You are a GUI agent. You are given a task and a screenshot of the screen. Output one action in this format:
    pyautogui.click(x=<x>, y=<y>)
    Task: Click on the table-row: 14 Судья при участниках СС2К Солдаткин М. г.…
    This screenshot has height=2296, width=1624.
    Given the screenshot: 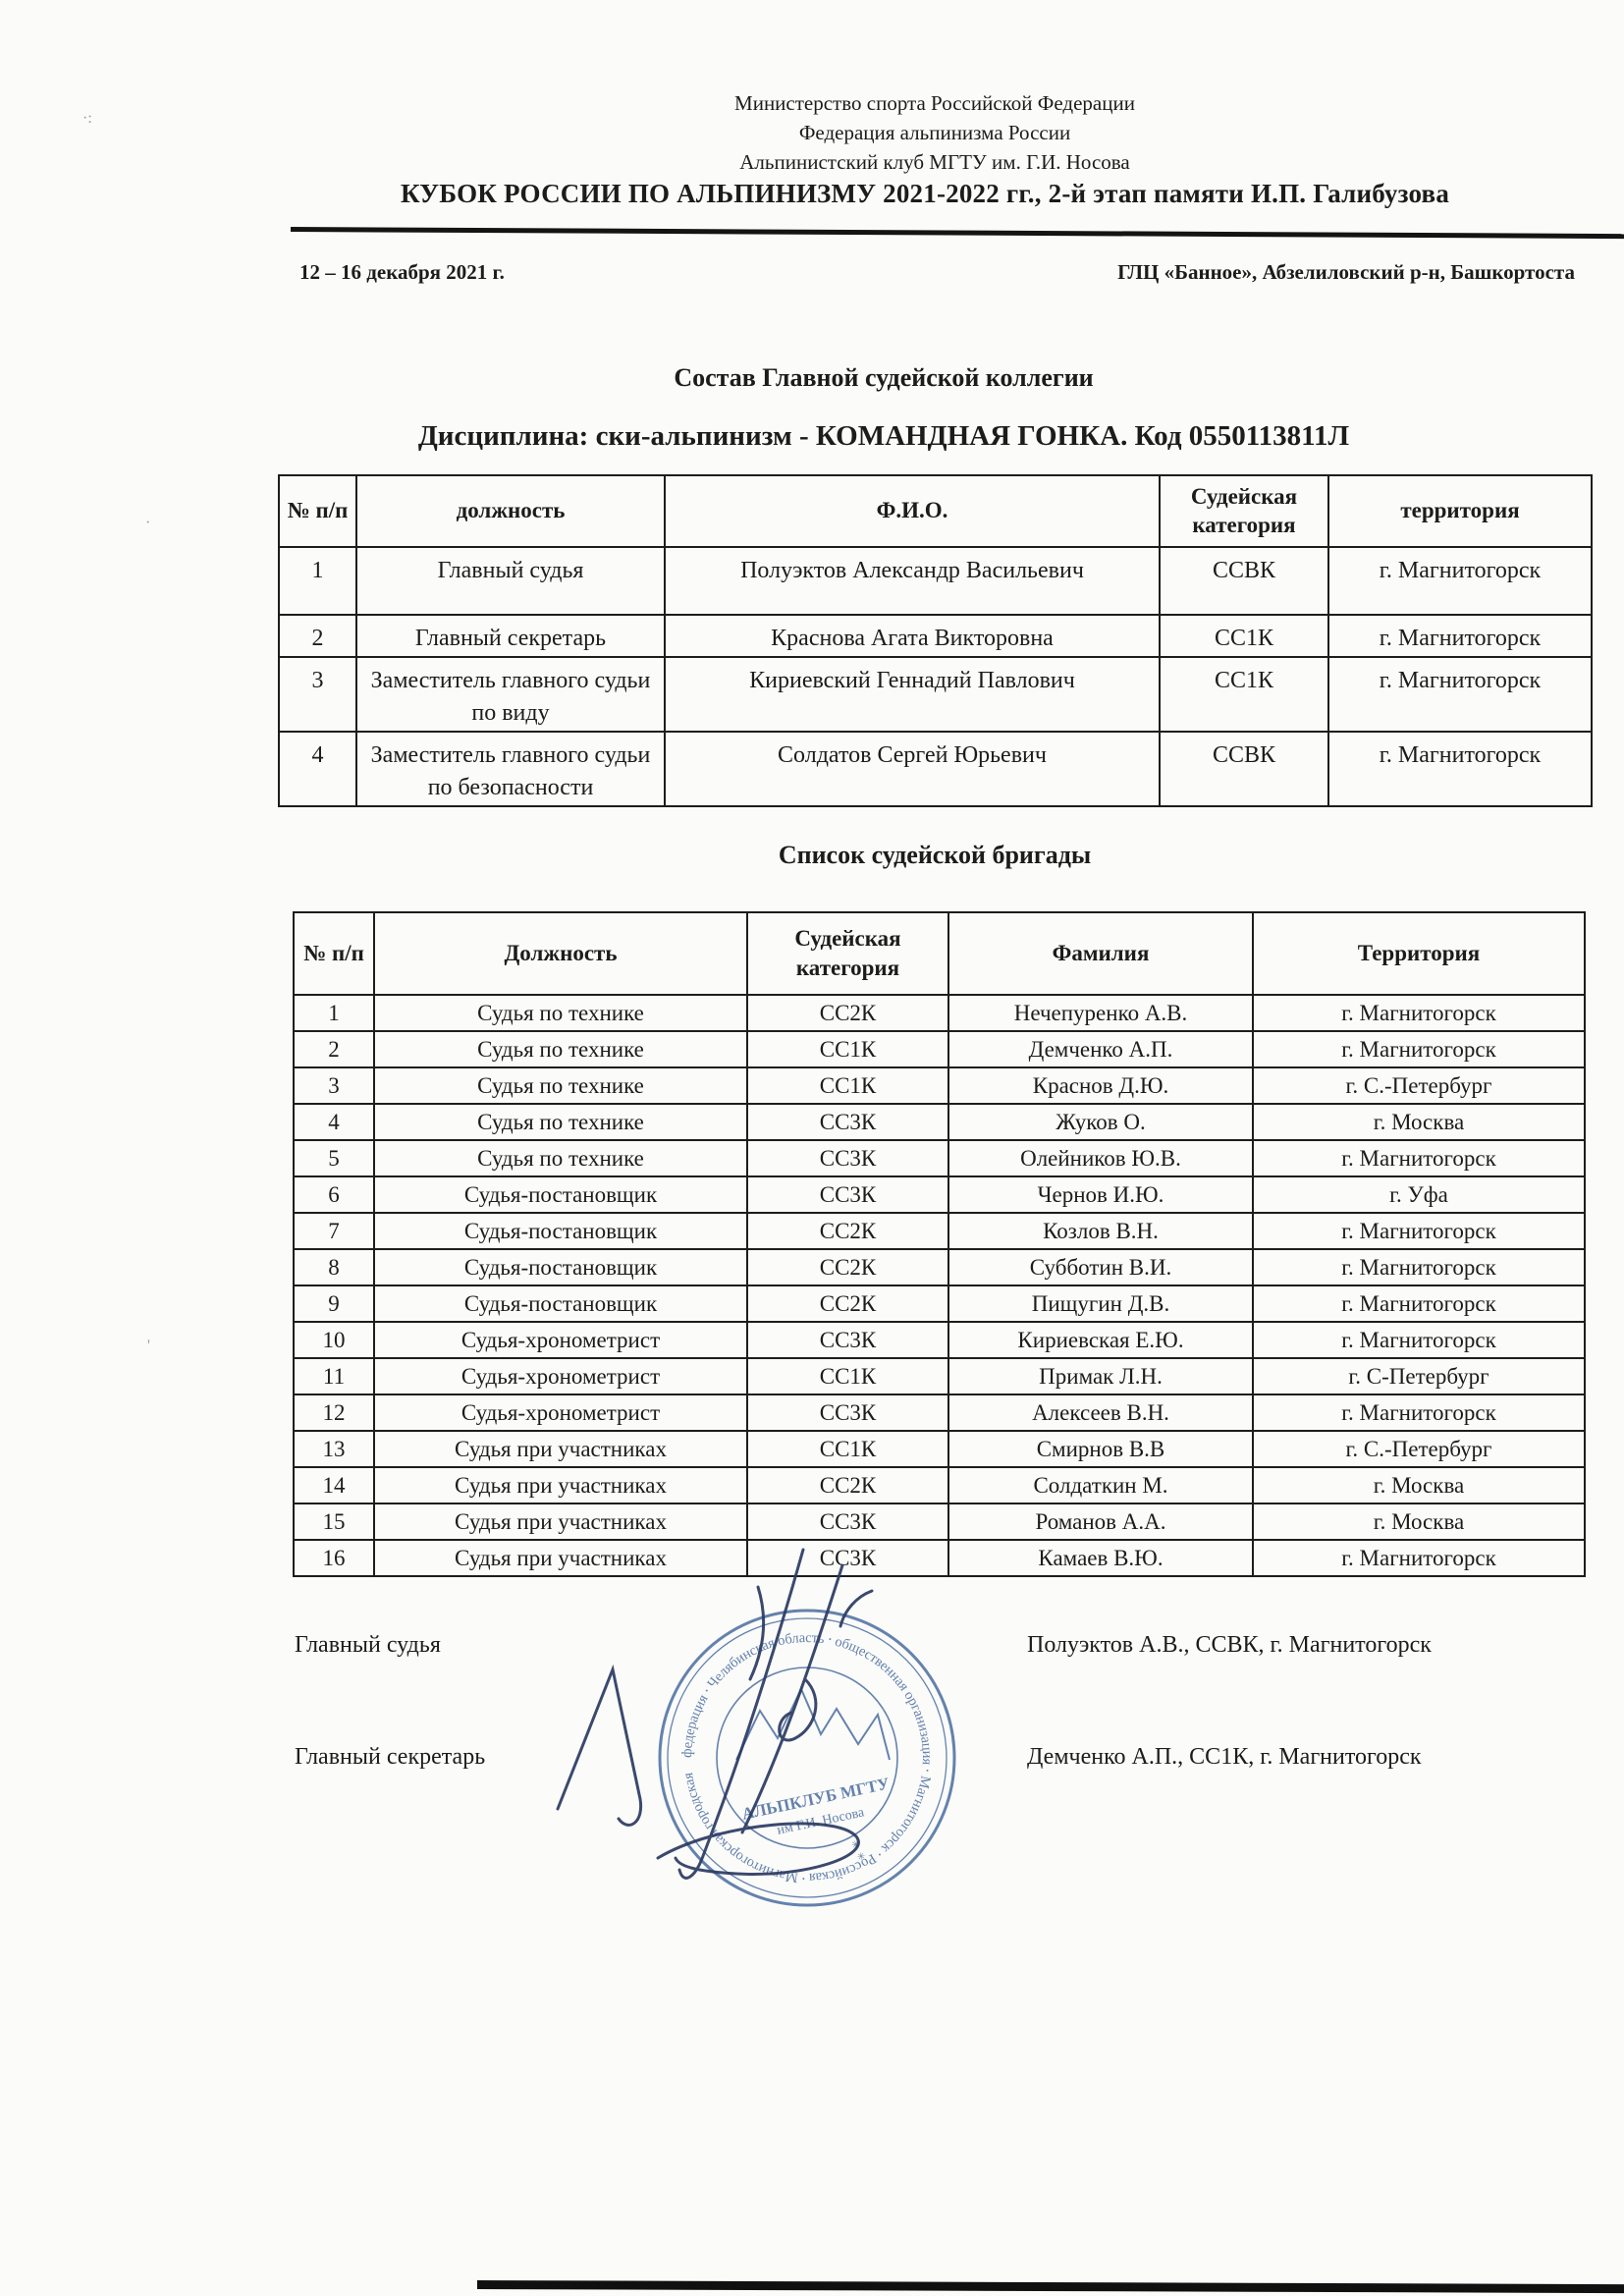 What is the action you would take?
    pyautogui.click(x=939, y=1485)
    